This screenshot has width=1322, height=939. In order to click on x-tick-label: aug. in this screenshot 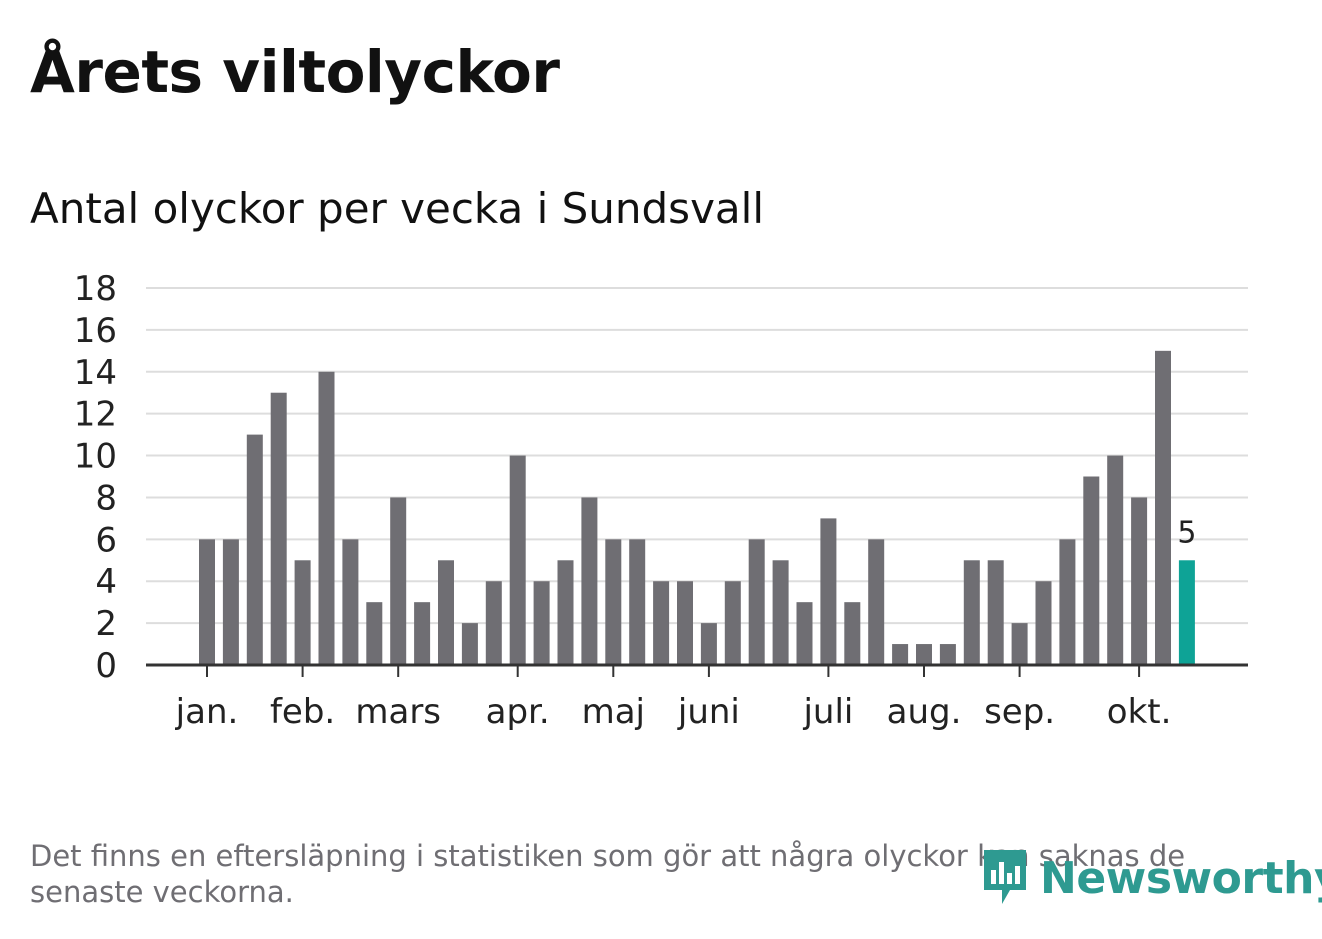, I will do `click(924, 712)`.